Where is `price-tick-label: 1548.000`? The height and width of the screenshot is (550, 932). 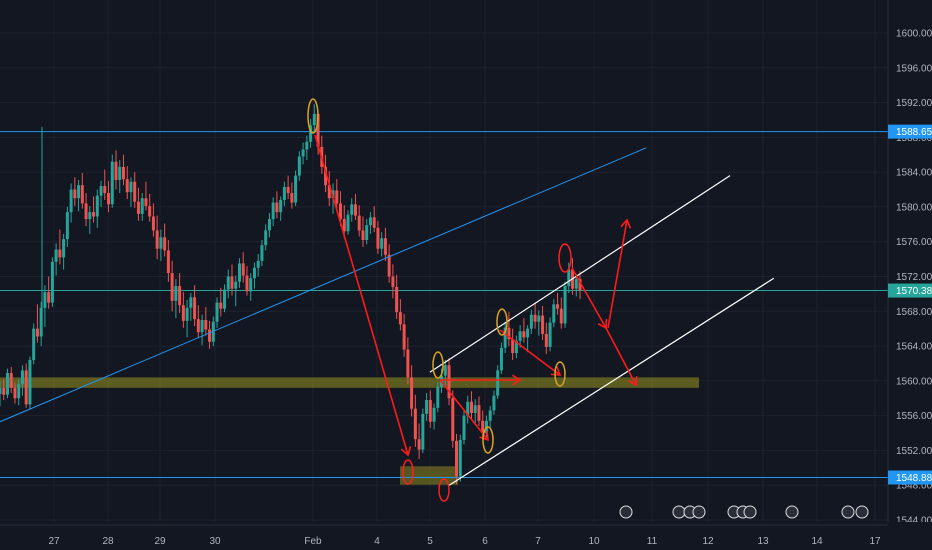
price-tick-label: 1548.000 is located at coordinates (914, 486).